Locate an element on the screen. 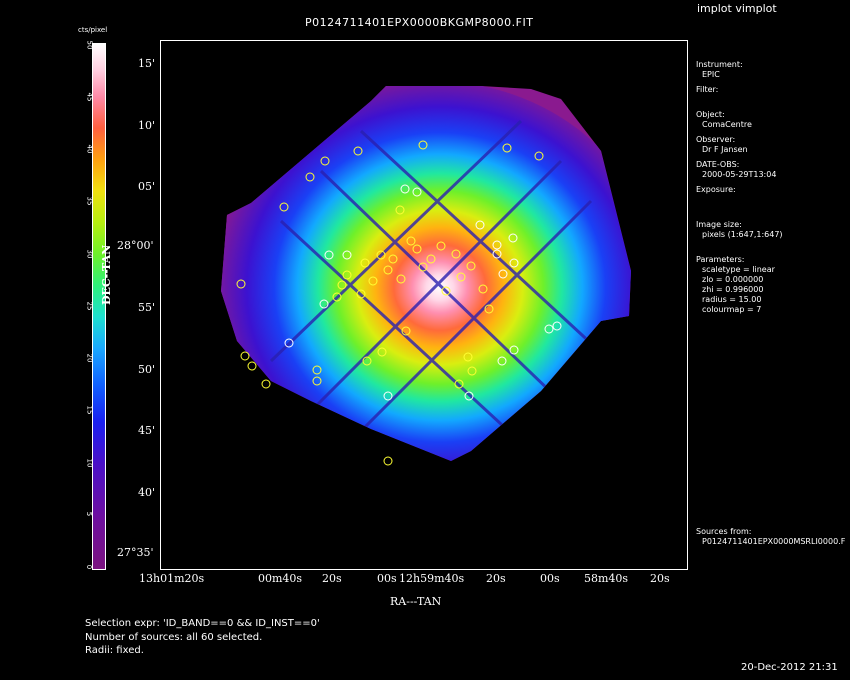 This screenshot has height=680, width=850. imagesize-label: Image size: is located at coordinates (719, 224).